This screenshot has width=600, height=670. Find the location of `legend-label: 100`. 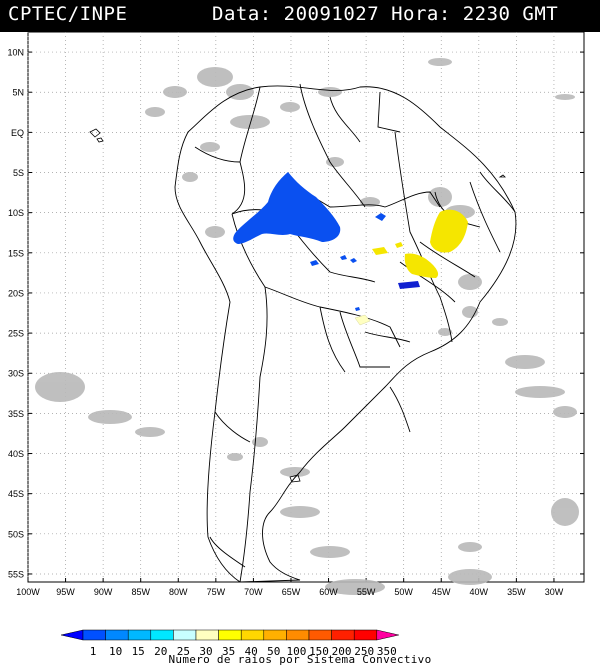

legend-label: 100 is located at coordinates (296, 651).